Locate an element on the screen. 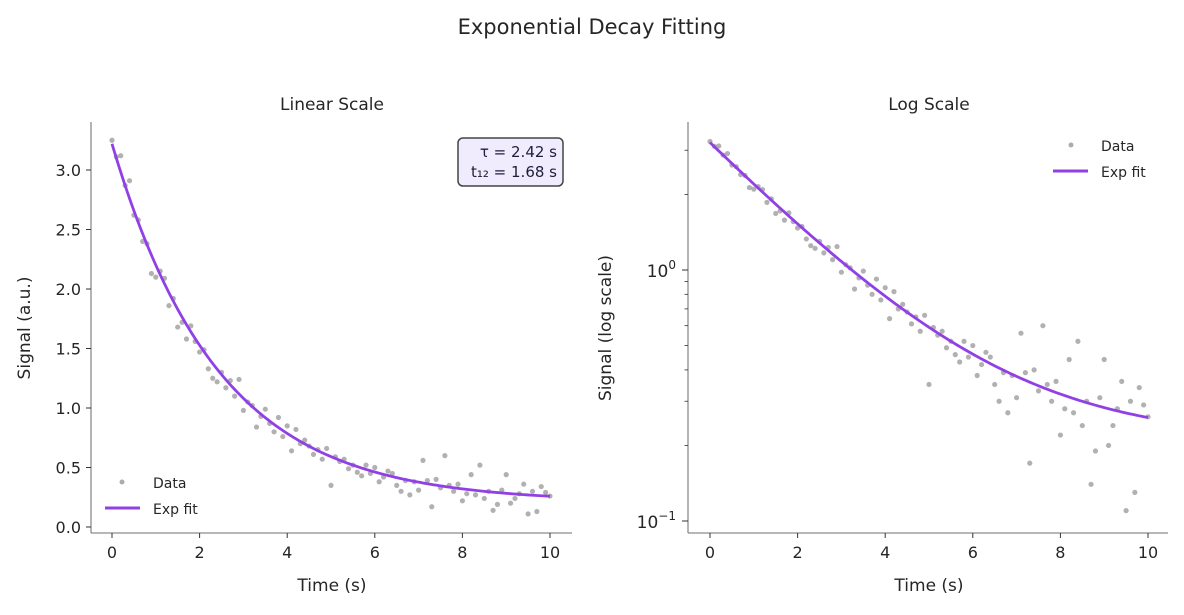  x-tick-label: 8 is located at coordinates (1060, 552).